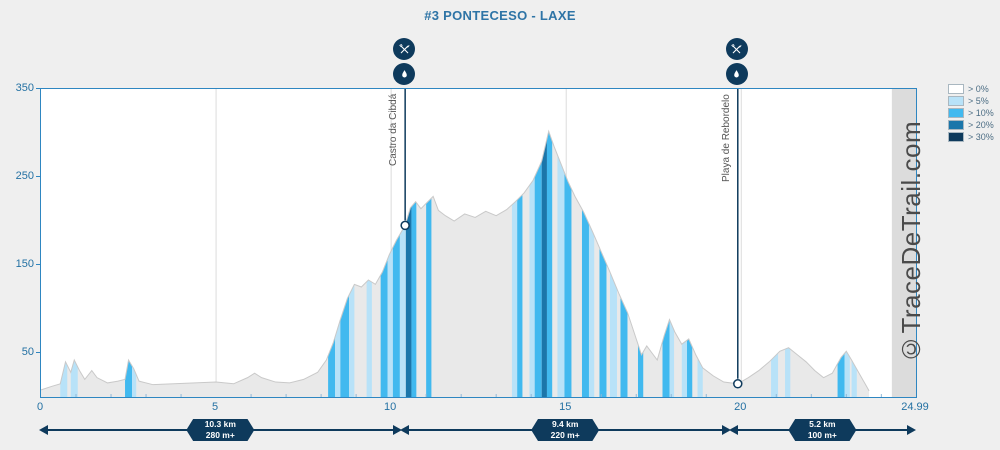  I want to click on segment-elevation-gain: 280 m+, so click(220, 435).